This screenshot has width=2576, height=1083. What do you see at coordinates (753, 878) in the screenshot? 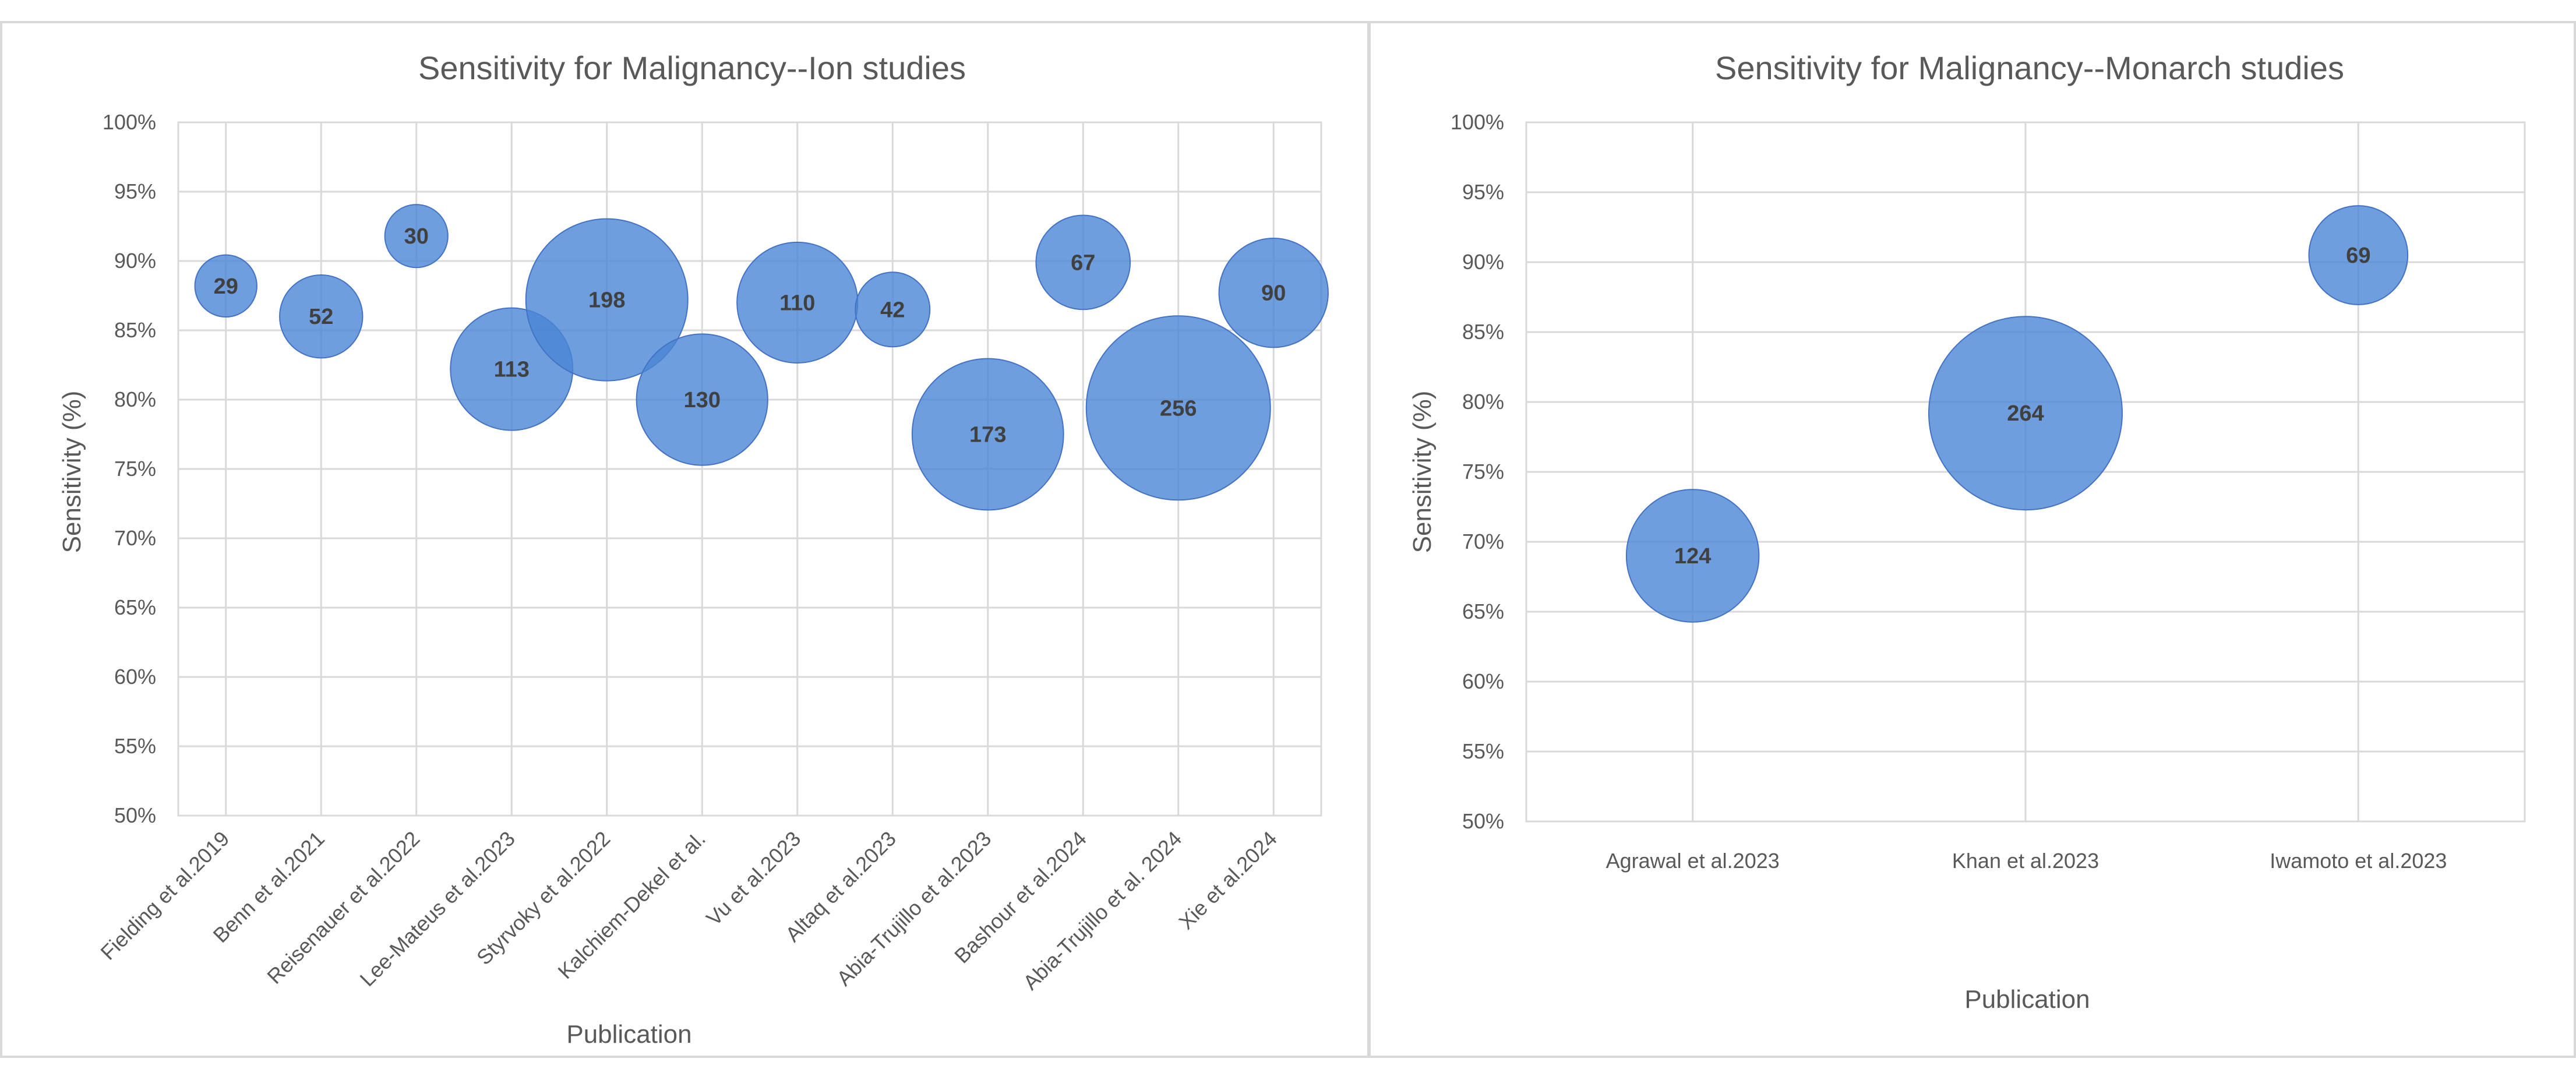
I see `x-tick-label: Vu et al.2023` at bounding box center [753, 878].